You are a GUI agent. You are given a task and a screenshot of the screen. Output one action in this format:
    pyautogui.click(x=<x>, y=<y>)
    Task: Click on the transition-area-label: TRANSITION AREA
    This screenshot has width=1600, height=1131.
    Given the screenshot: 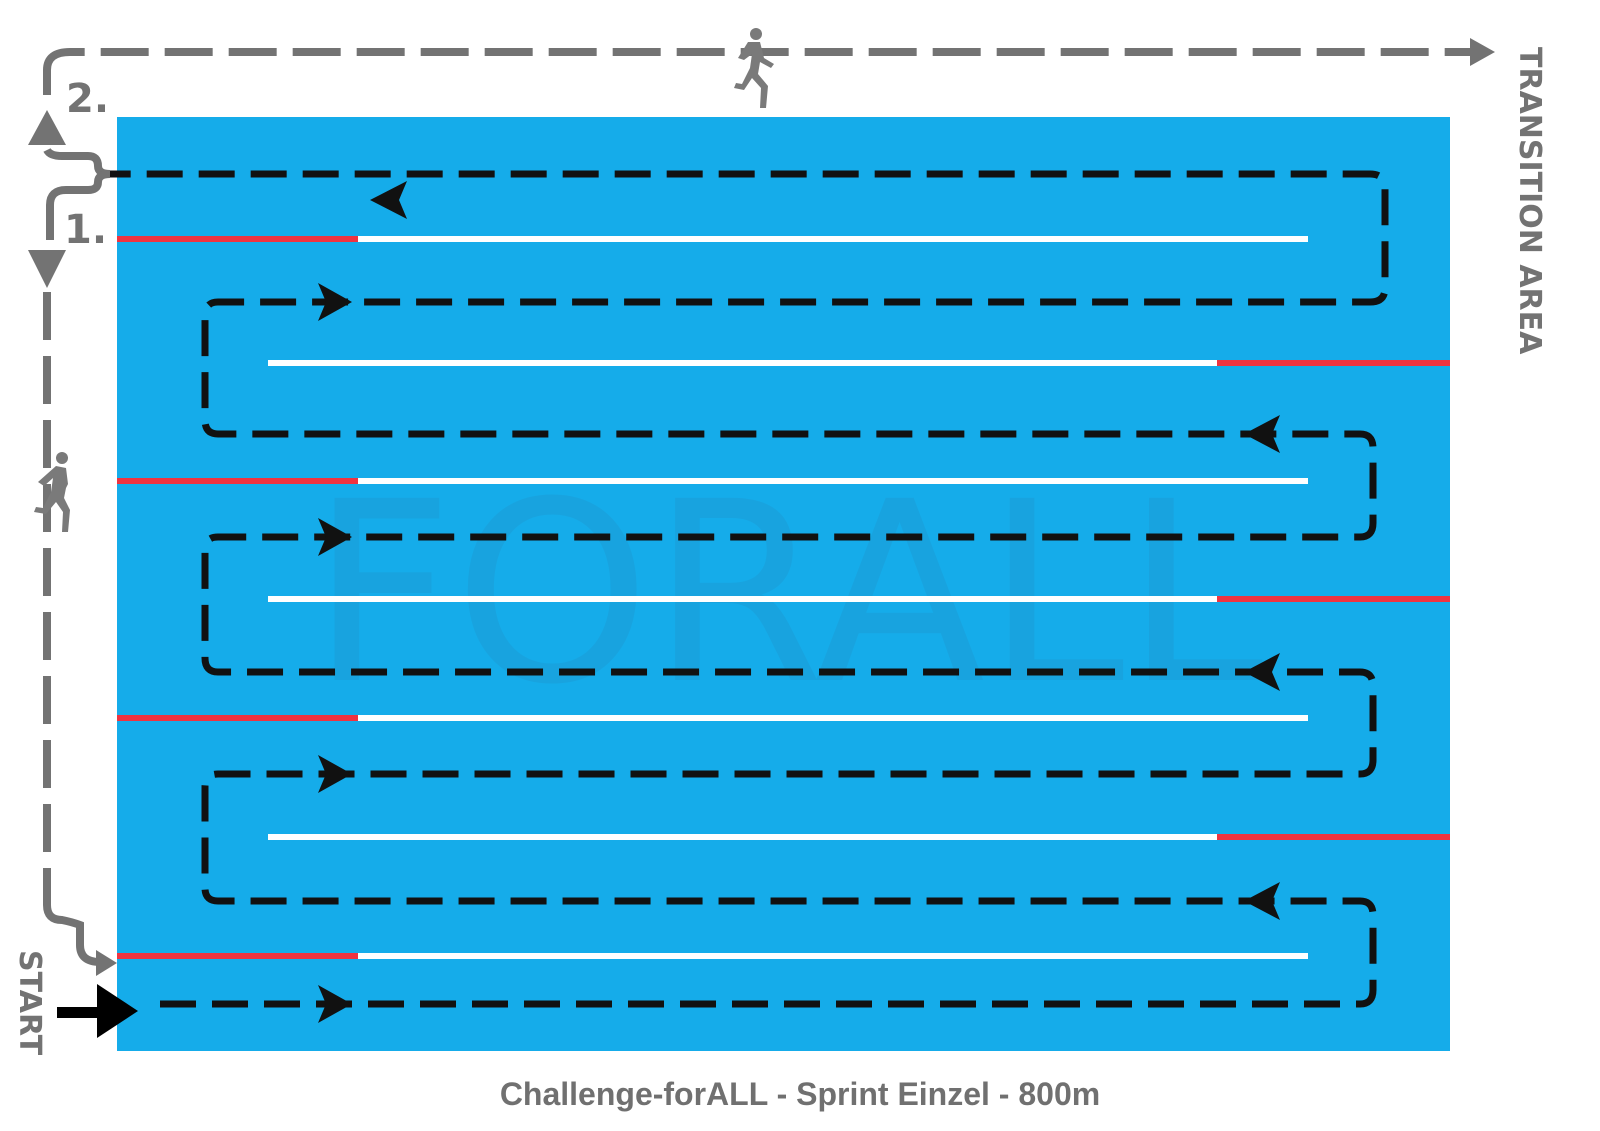 What is the action you would take?
    pyautogui.click(x=1529, y=201)
    